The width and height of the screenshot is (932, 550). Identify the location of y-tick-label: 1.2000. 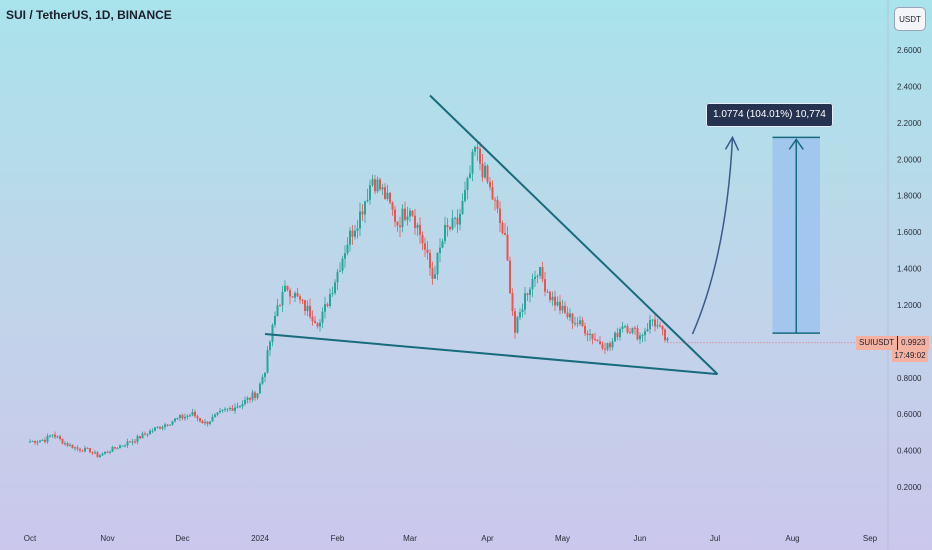
(909, 305).